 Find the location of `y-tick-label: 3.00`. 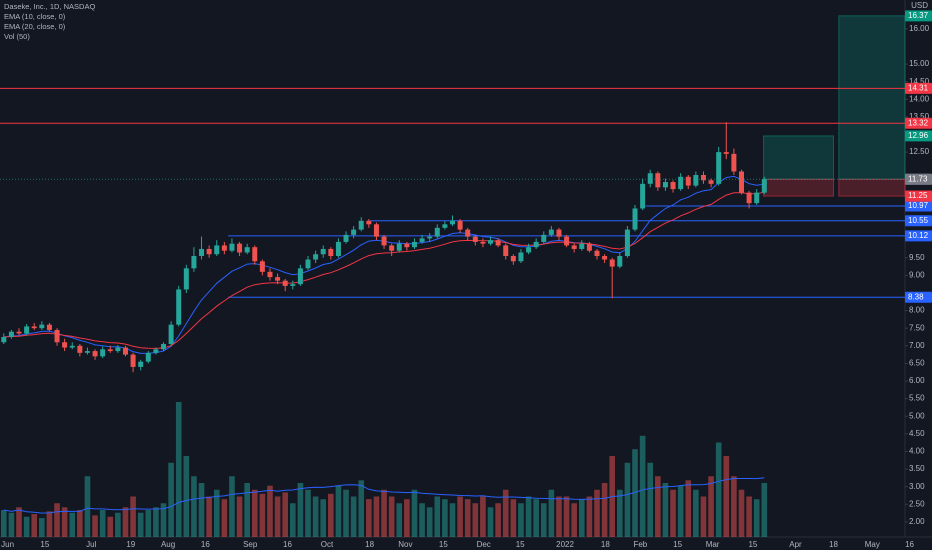

y-tick-label: 3.00 is located at coordinates (917, 486).